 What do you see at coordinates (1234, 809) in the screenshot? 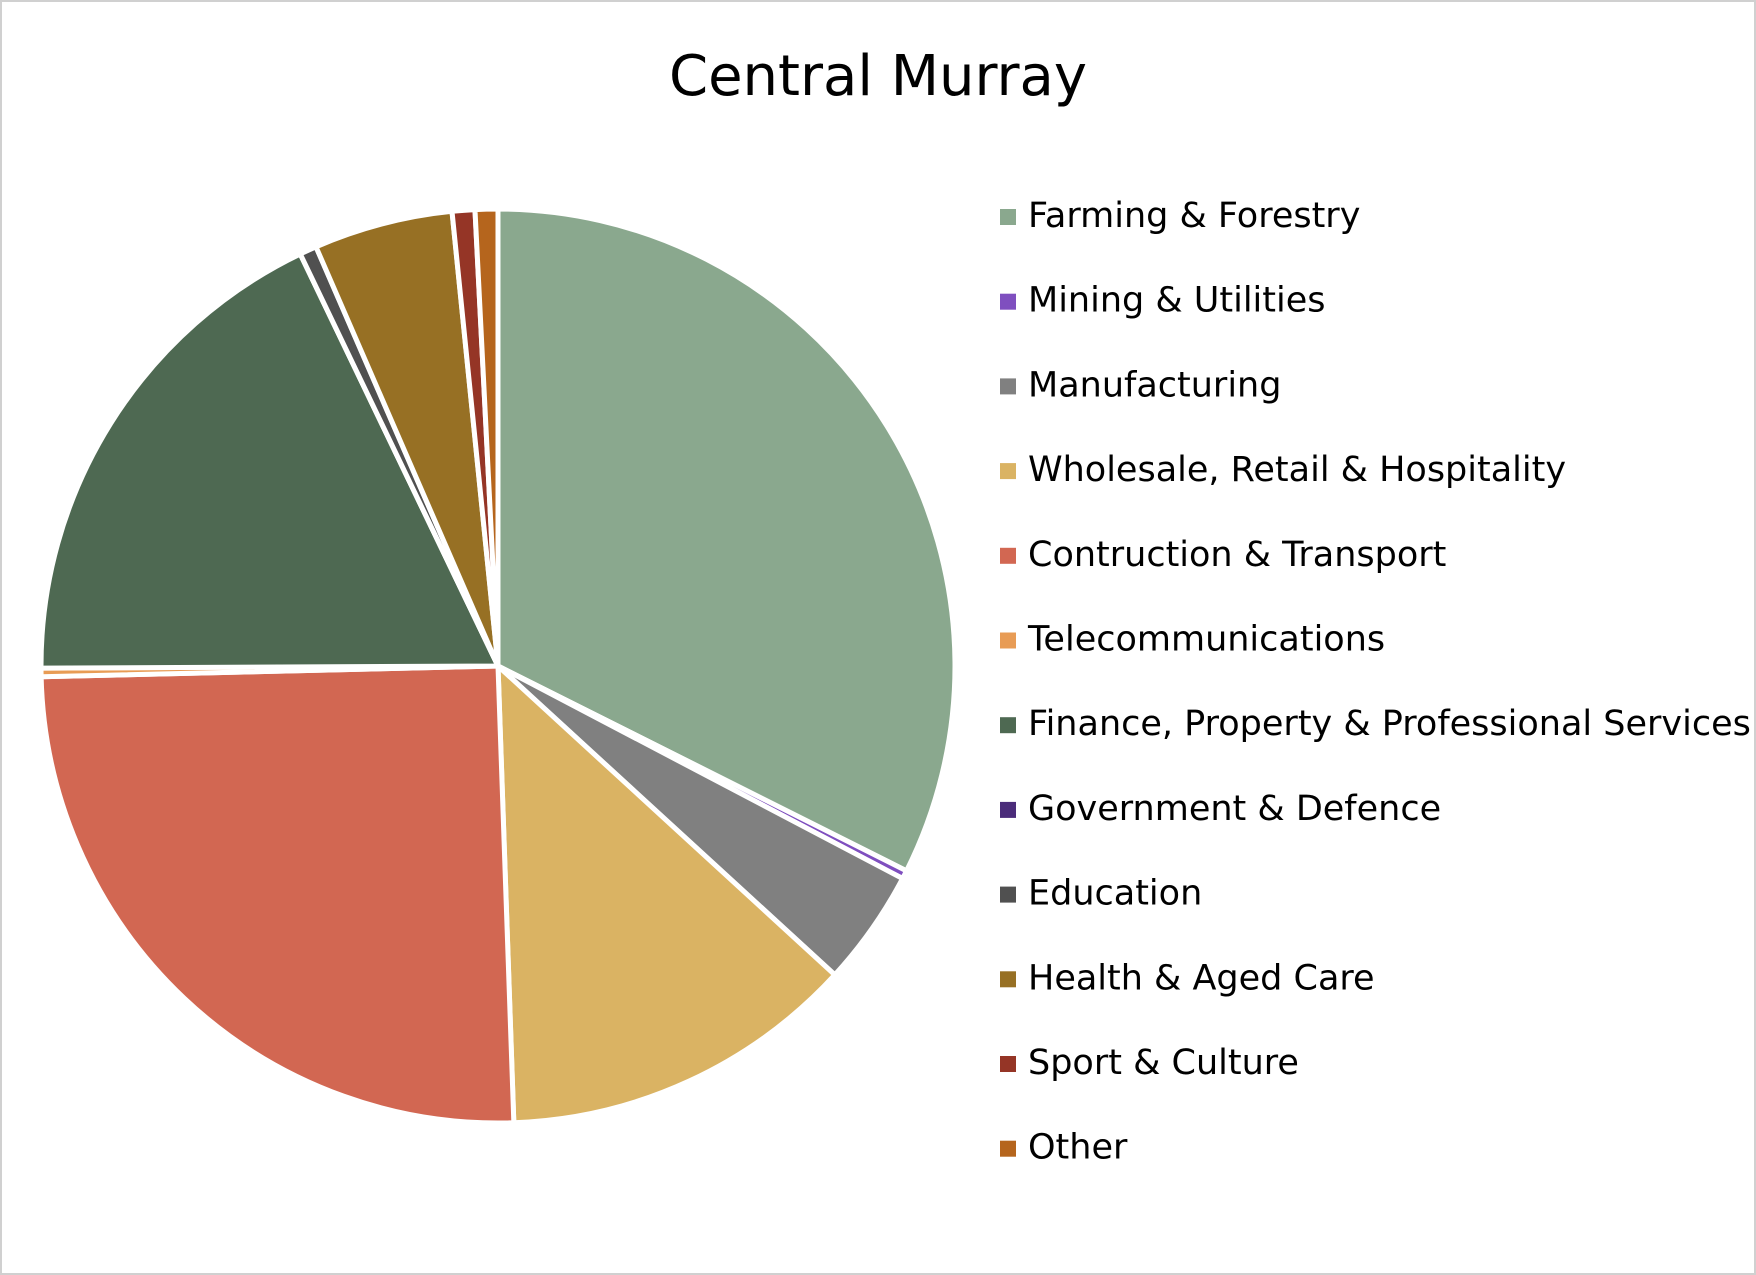
I see `legend-label: Government & Defence` at bounding box center [1234, 809].